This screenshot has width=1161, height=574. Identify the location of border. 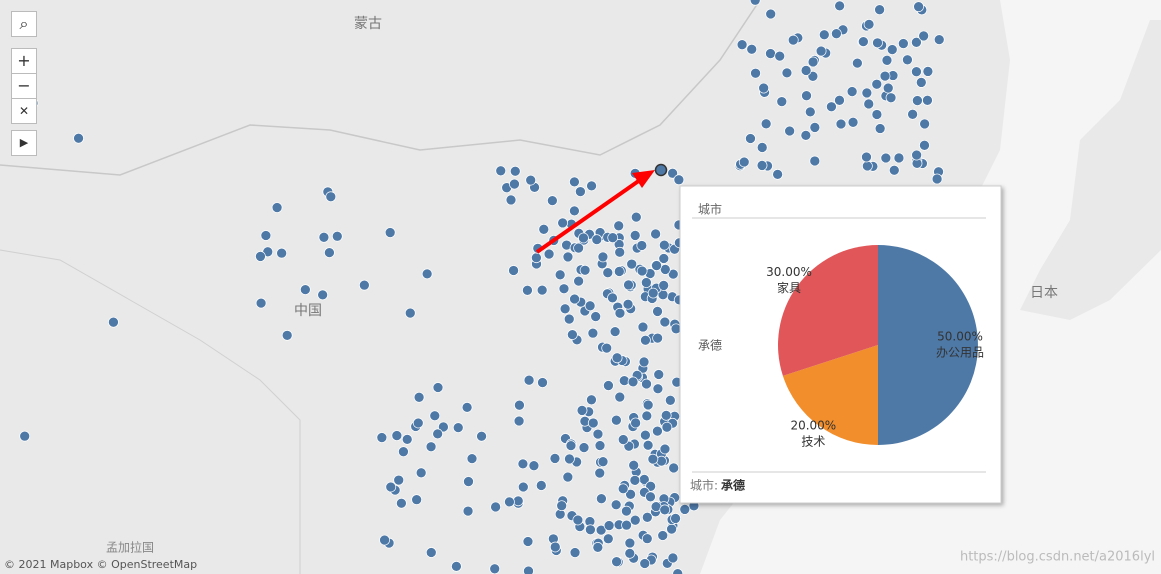
(150, 411).